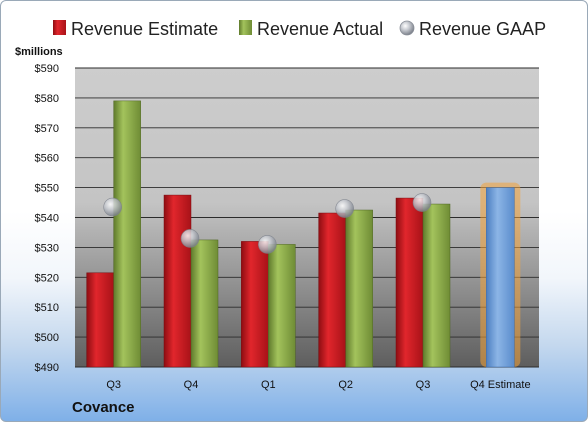 This screenshot has width=588, height=422. Describe the element at coordinates (500, 277) in the screenshot. I see `bar-q4-estimate` at that location.